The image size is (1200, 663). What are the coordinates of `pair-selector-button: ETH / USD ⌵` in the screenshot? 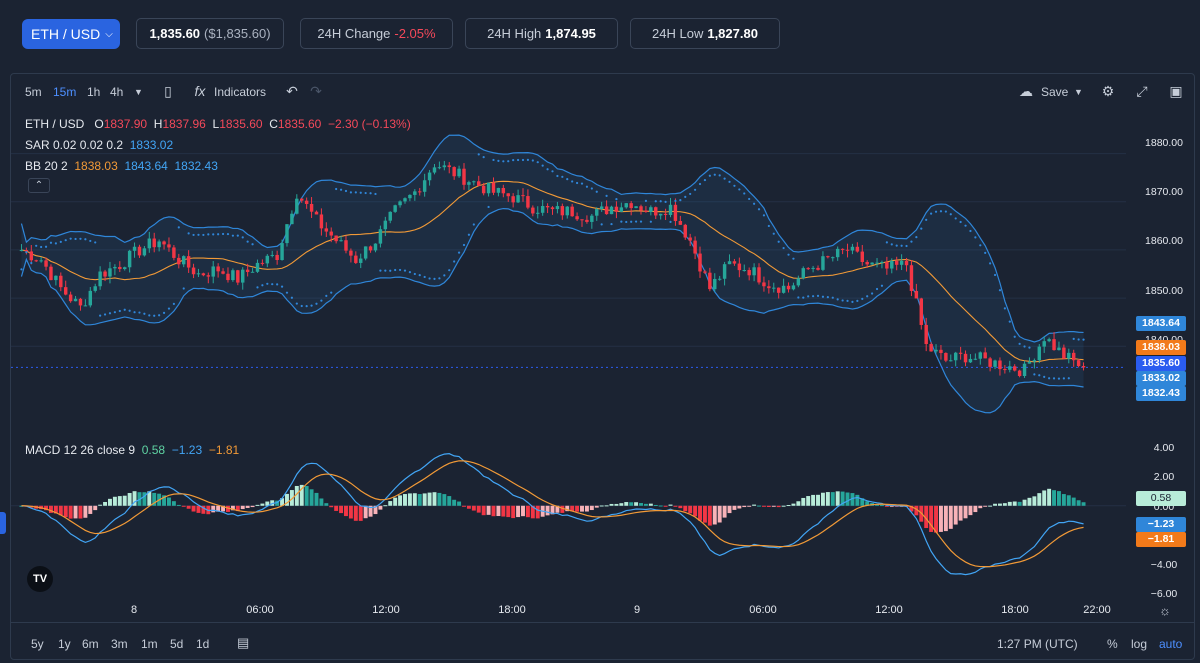 It's located at (71, 34).